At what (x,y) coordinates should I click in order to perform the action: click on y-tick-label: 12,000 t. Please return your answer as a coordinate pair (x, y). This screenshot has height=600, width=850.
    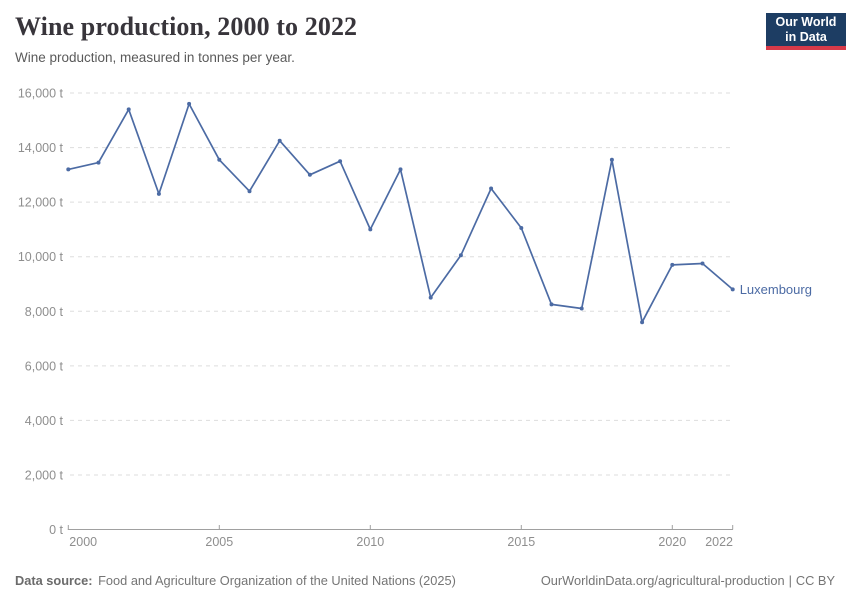
    Looking at the image, I should click on (41, 203).